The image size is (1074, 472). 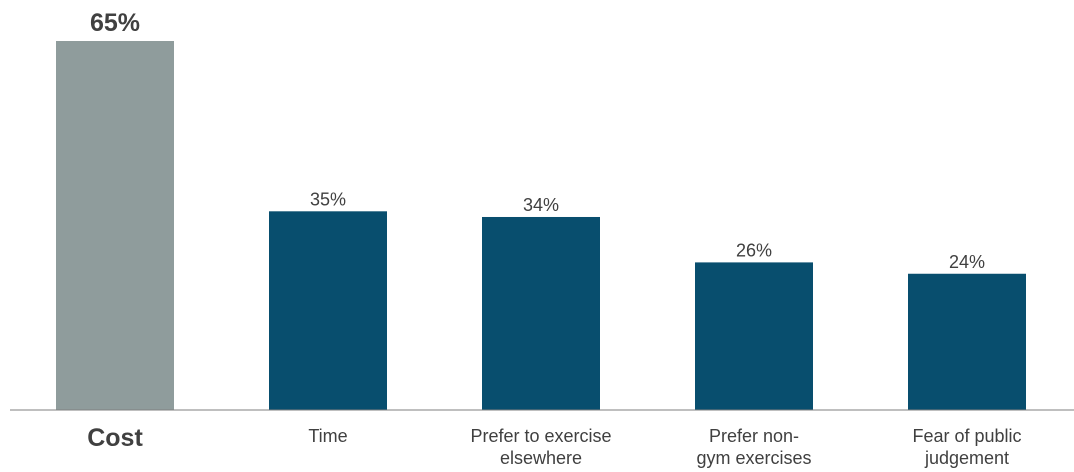 I want to click on category-label-3-line-0: Prefer non-, so click(x=754, y=436).